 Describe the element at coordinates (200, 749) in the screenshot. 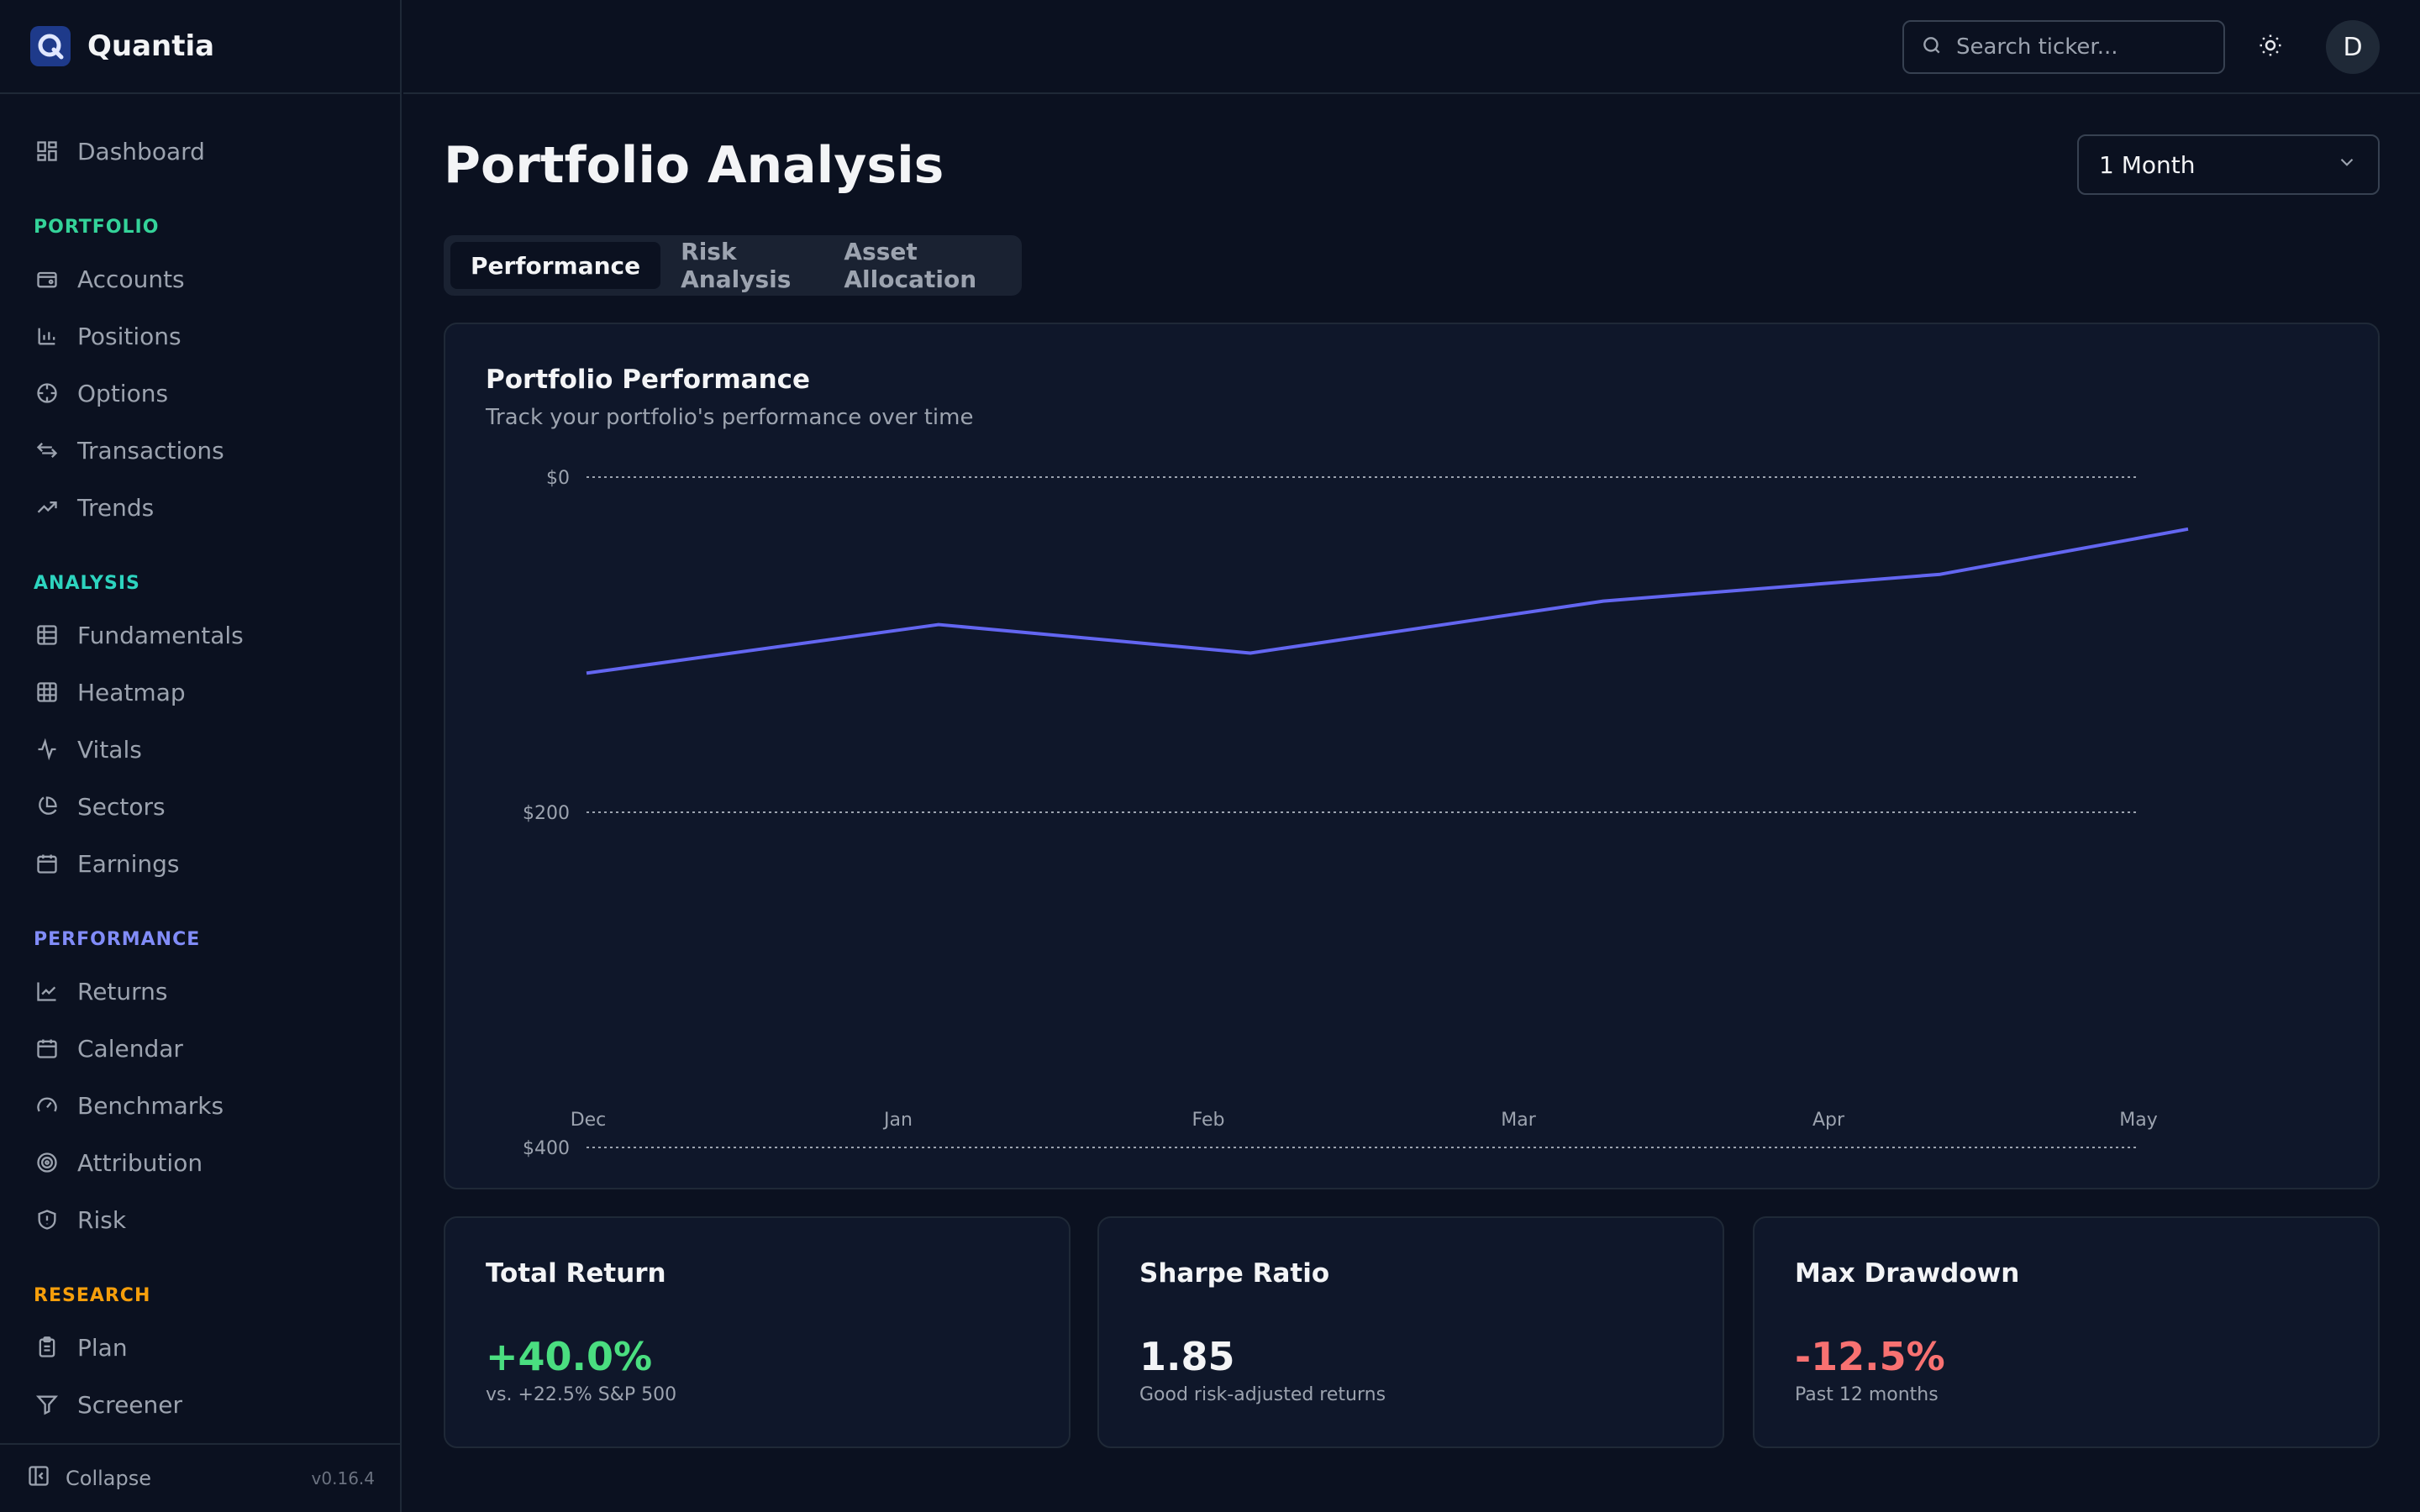

I see `sidebar-item-vitals: Vitals` at that location.